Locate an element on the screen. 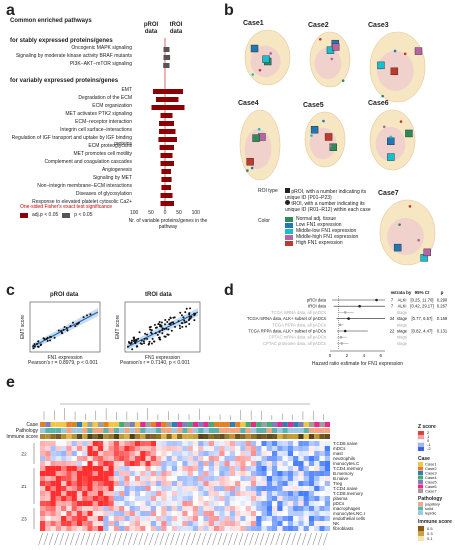 This screenshot has height=550, width=455. bar-proi is located at coordinates (162, 123).